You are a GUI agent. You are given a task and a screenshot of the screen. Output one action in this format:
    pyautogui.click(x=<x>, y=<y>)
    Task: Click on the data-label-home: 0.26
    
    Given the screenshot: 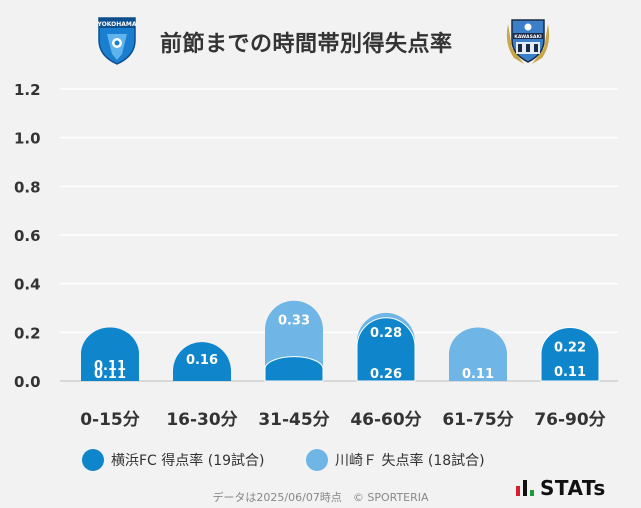 What is the action you would take?
    pyautogui.click(x=386, y=374)
    